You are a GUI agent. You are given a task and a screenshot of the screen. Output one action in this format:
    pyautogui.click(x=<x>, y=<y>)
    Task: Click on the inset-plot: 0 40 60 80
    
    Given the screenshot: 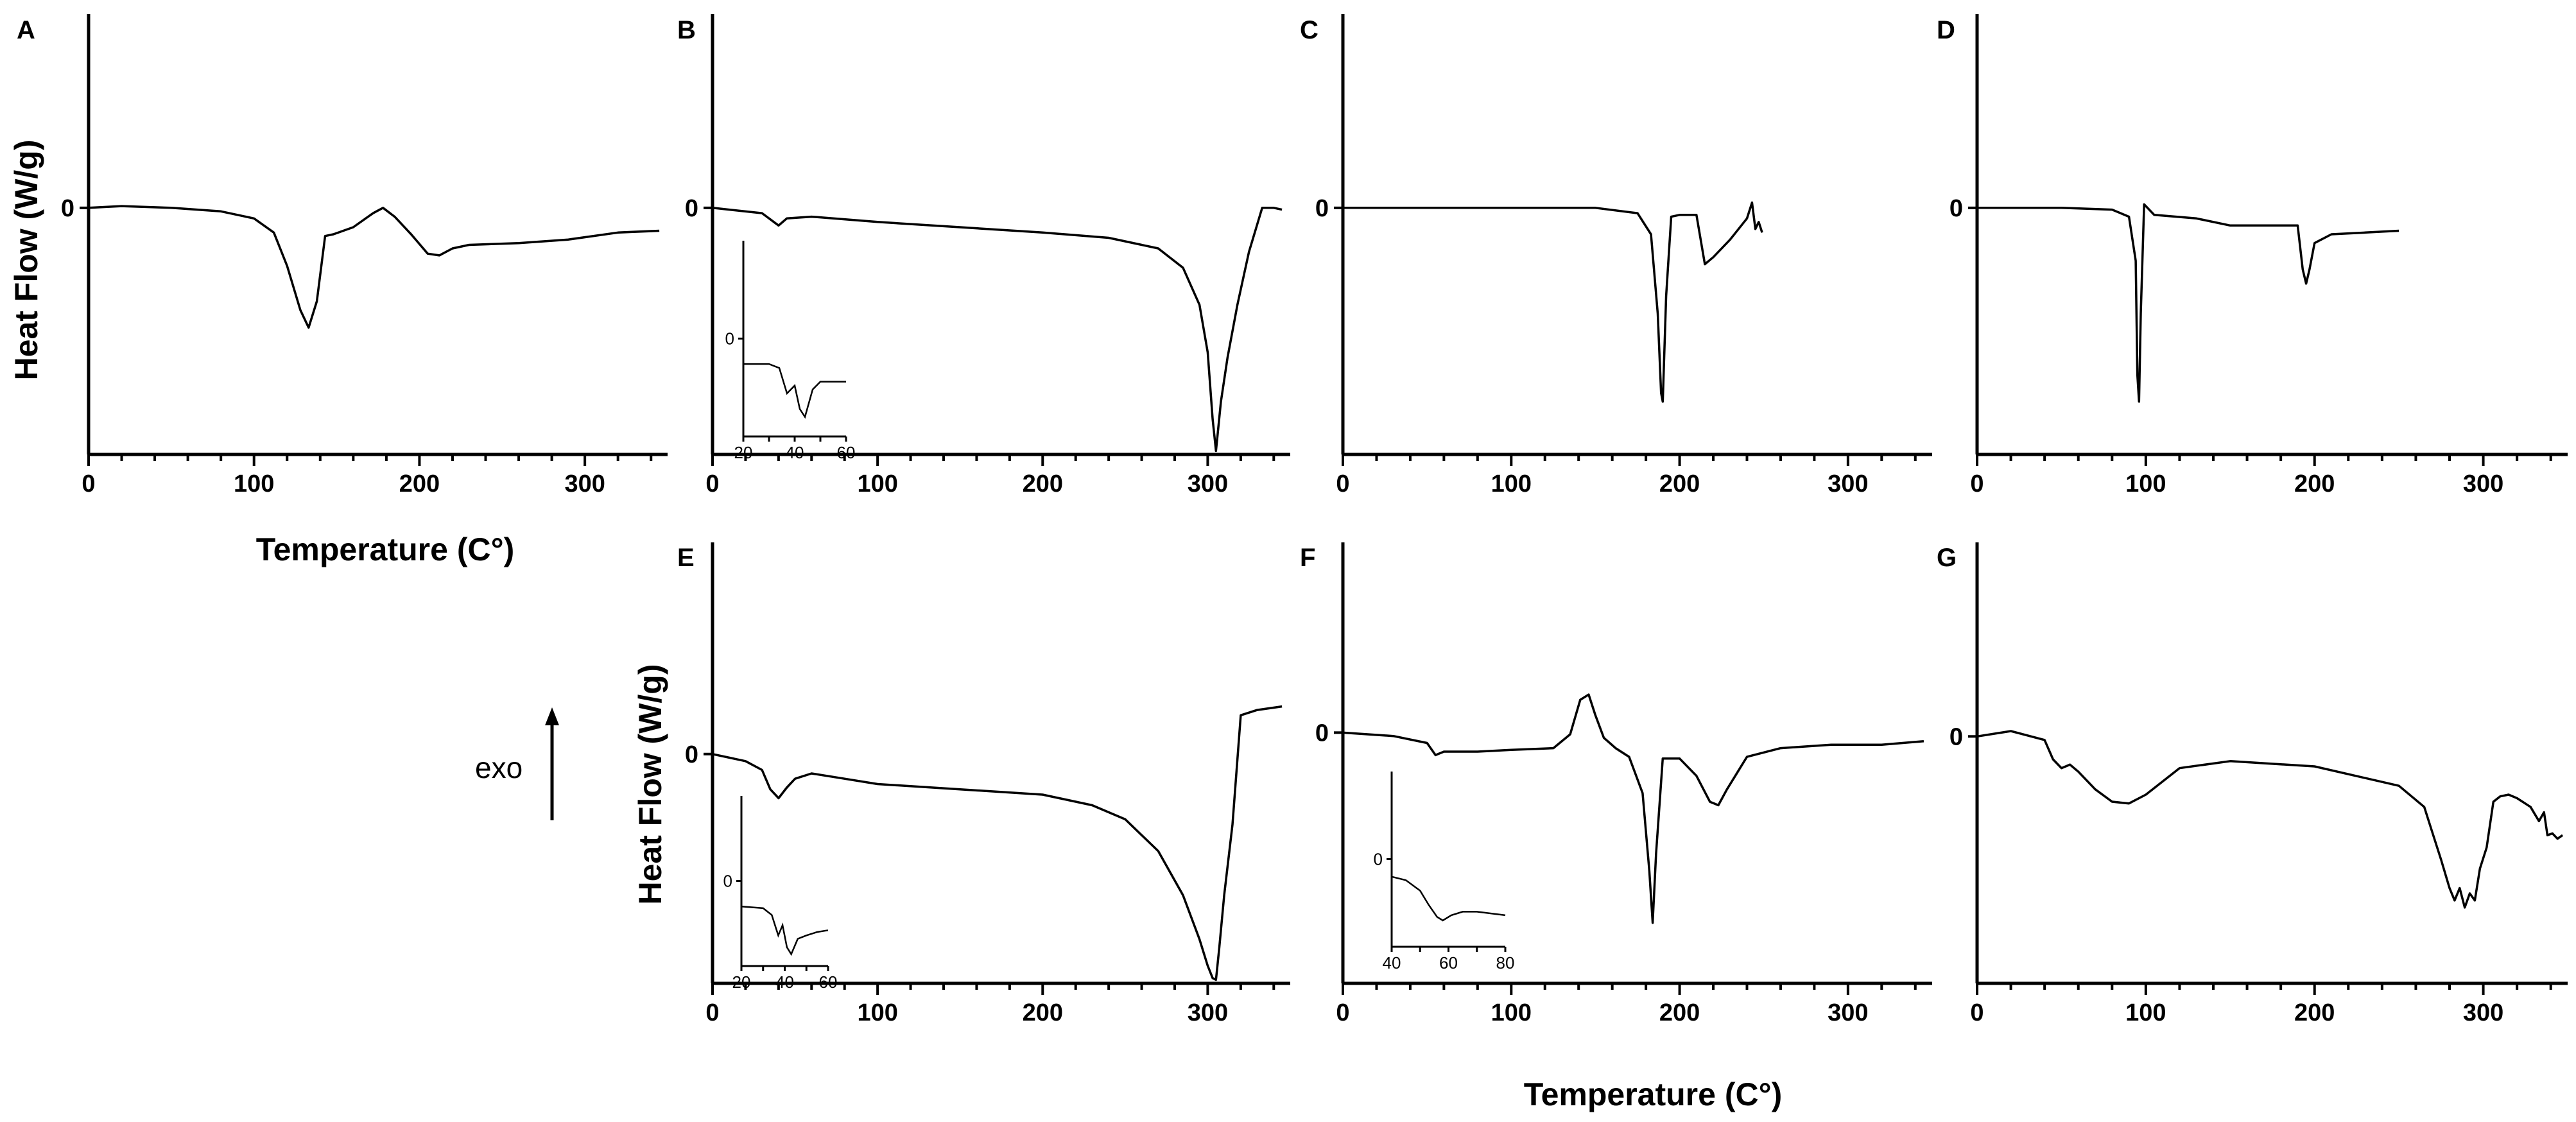 What is the action you would take?
    pyautogui.click(x=1445, y=872)
    